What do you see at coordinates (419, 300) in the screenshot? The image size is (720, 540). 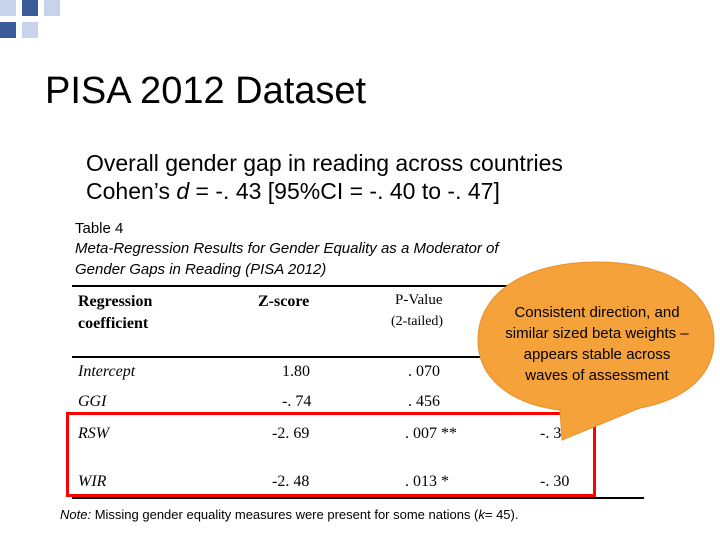 I see `header-pvalue: P-Value` at bounding box center [419, 300].